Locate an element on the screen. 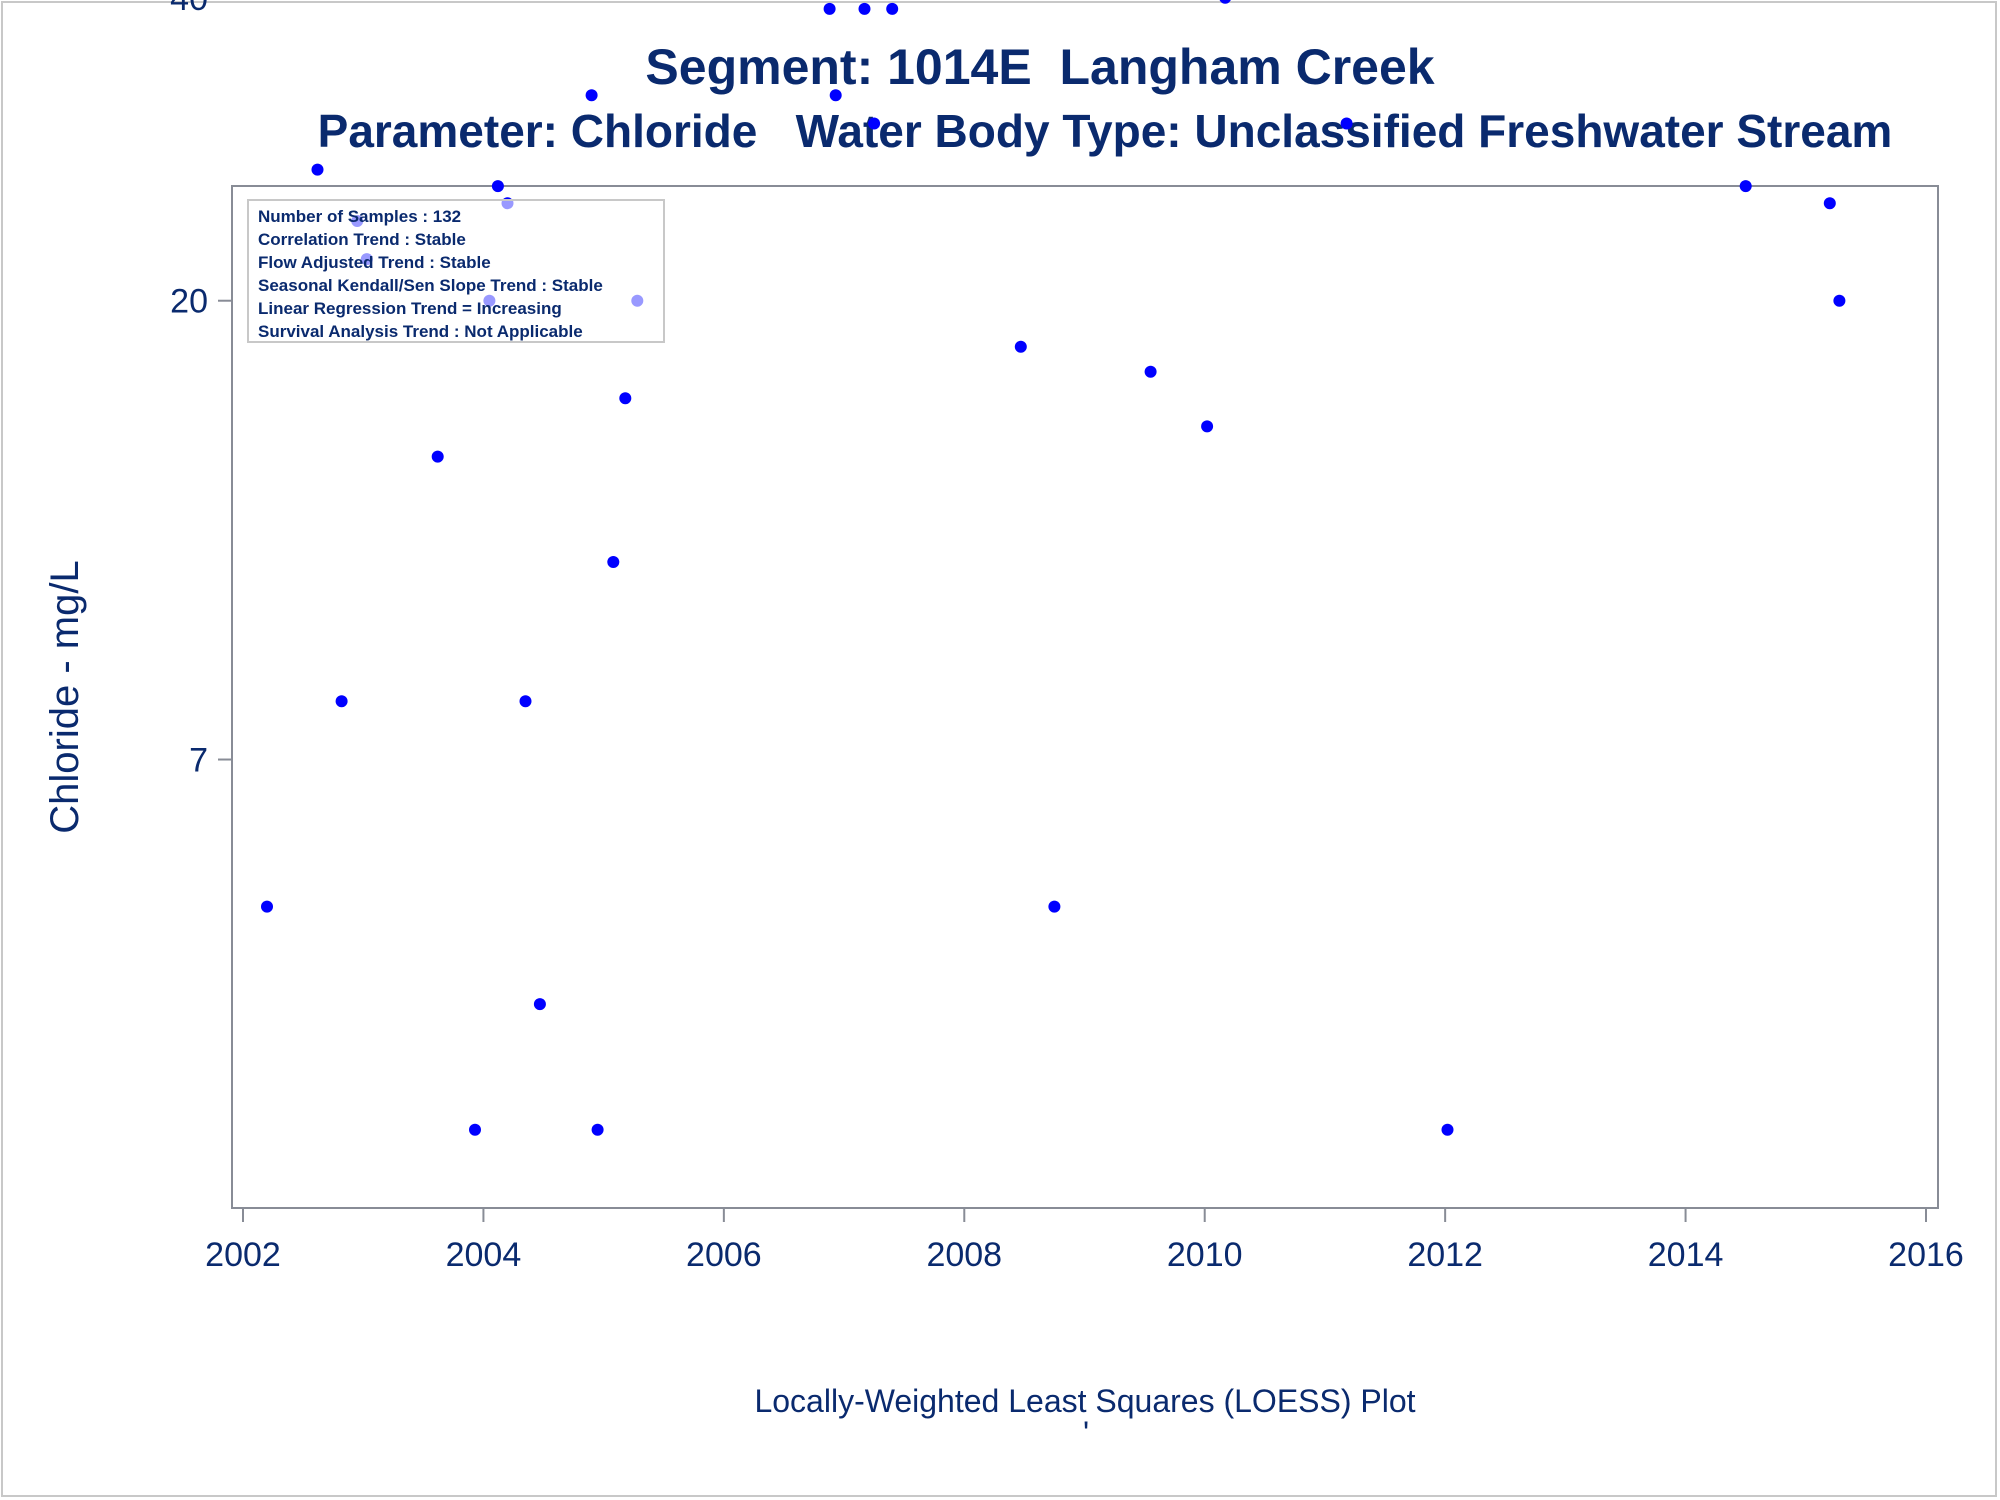 This screenshot has width=2000, height=1500. y-axis-label: Chloride - mg/L is located at coordinates (65, 696).